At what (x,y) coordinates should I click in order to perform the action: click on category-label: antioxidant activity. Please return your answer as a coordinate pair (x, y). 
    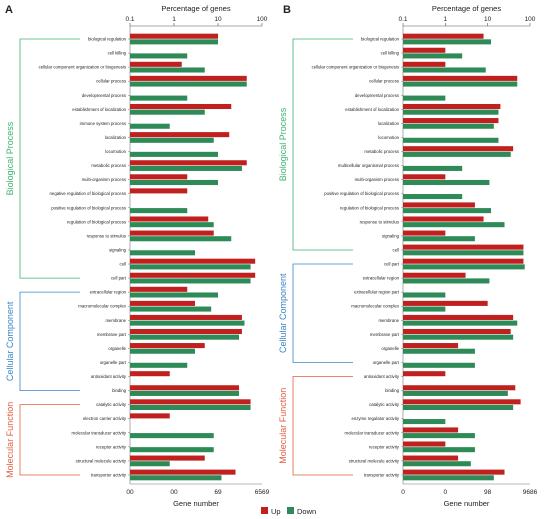
    Looking at the image, I should click on (109, 376).